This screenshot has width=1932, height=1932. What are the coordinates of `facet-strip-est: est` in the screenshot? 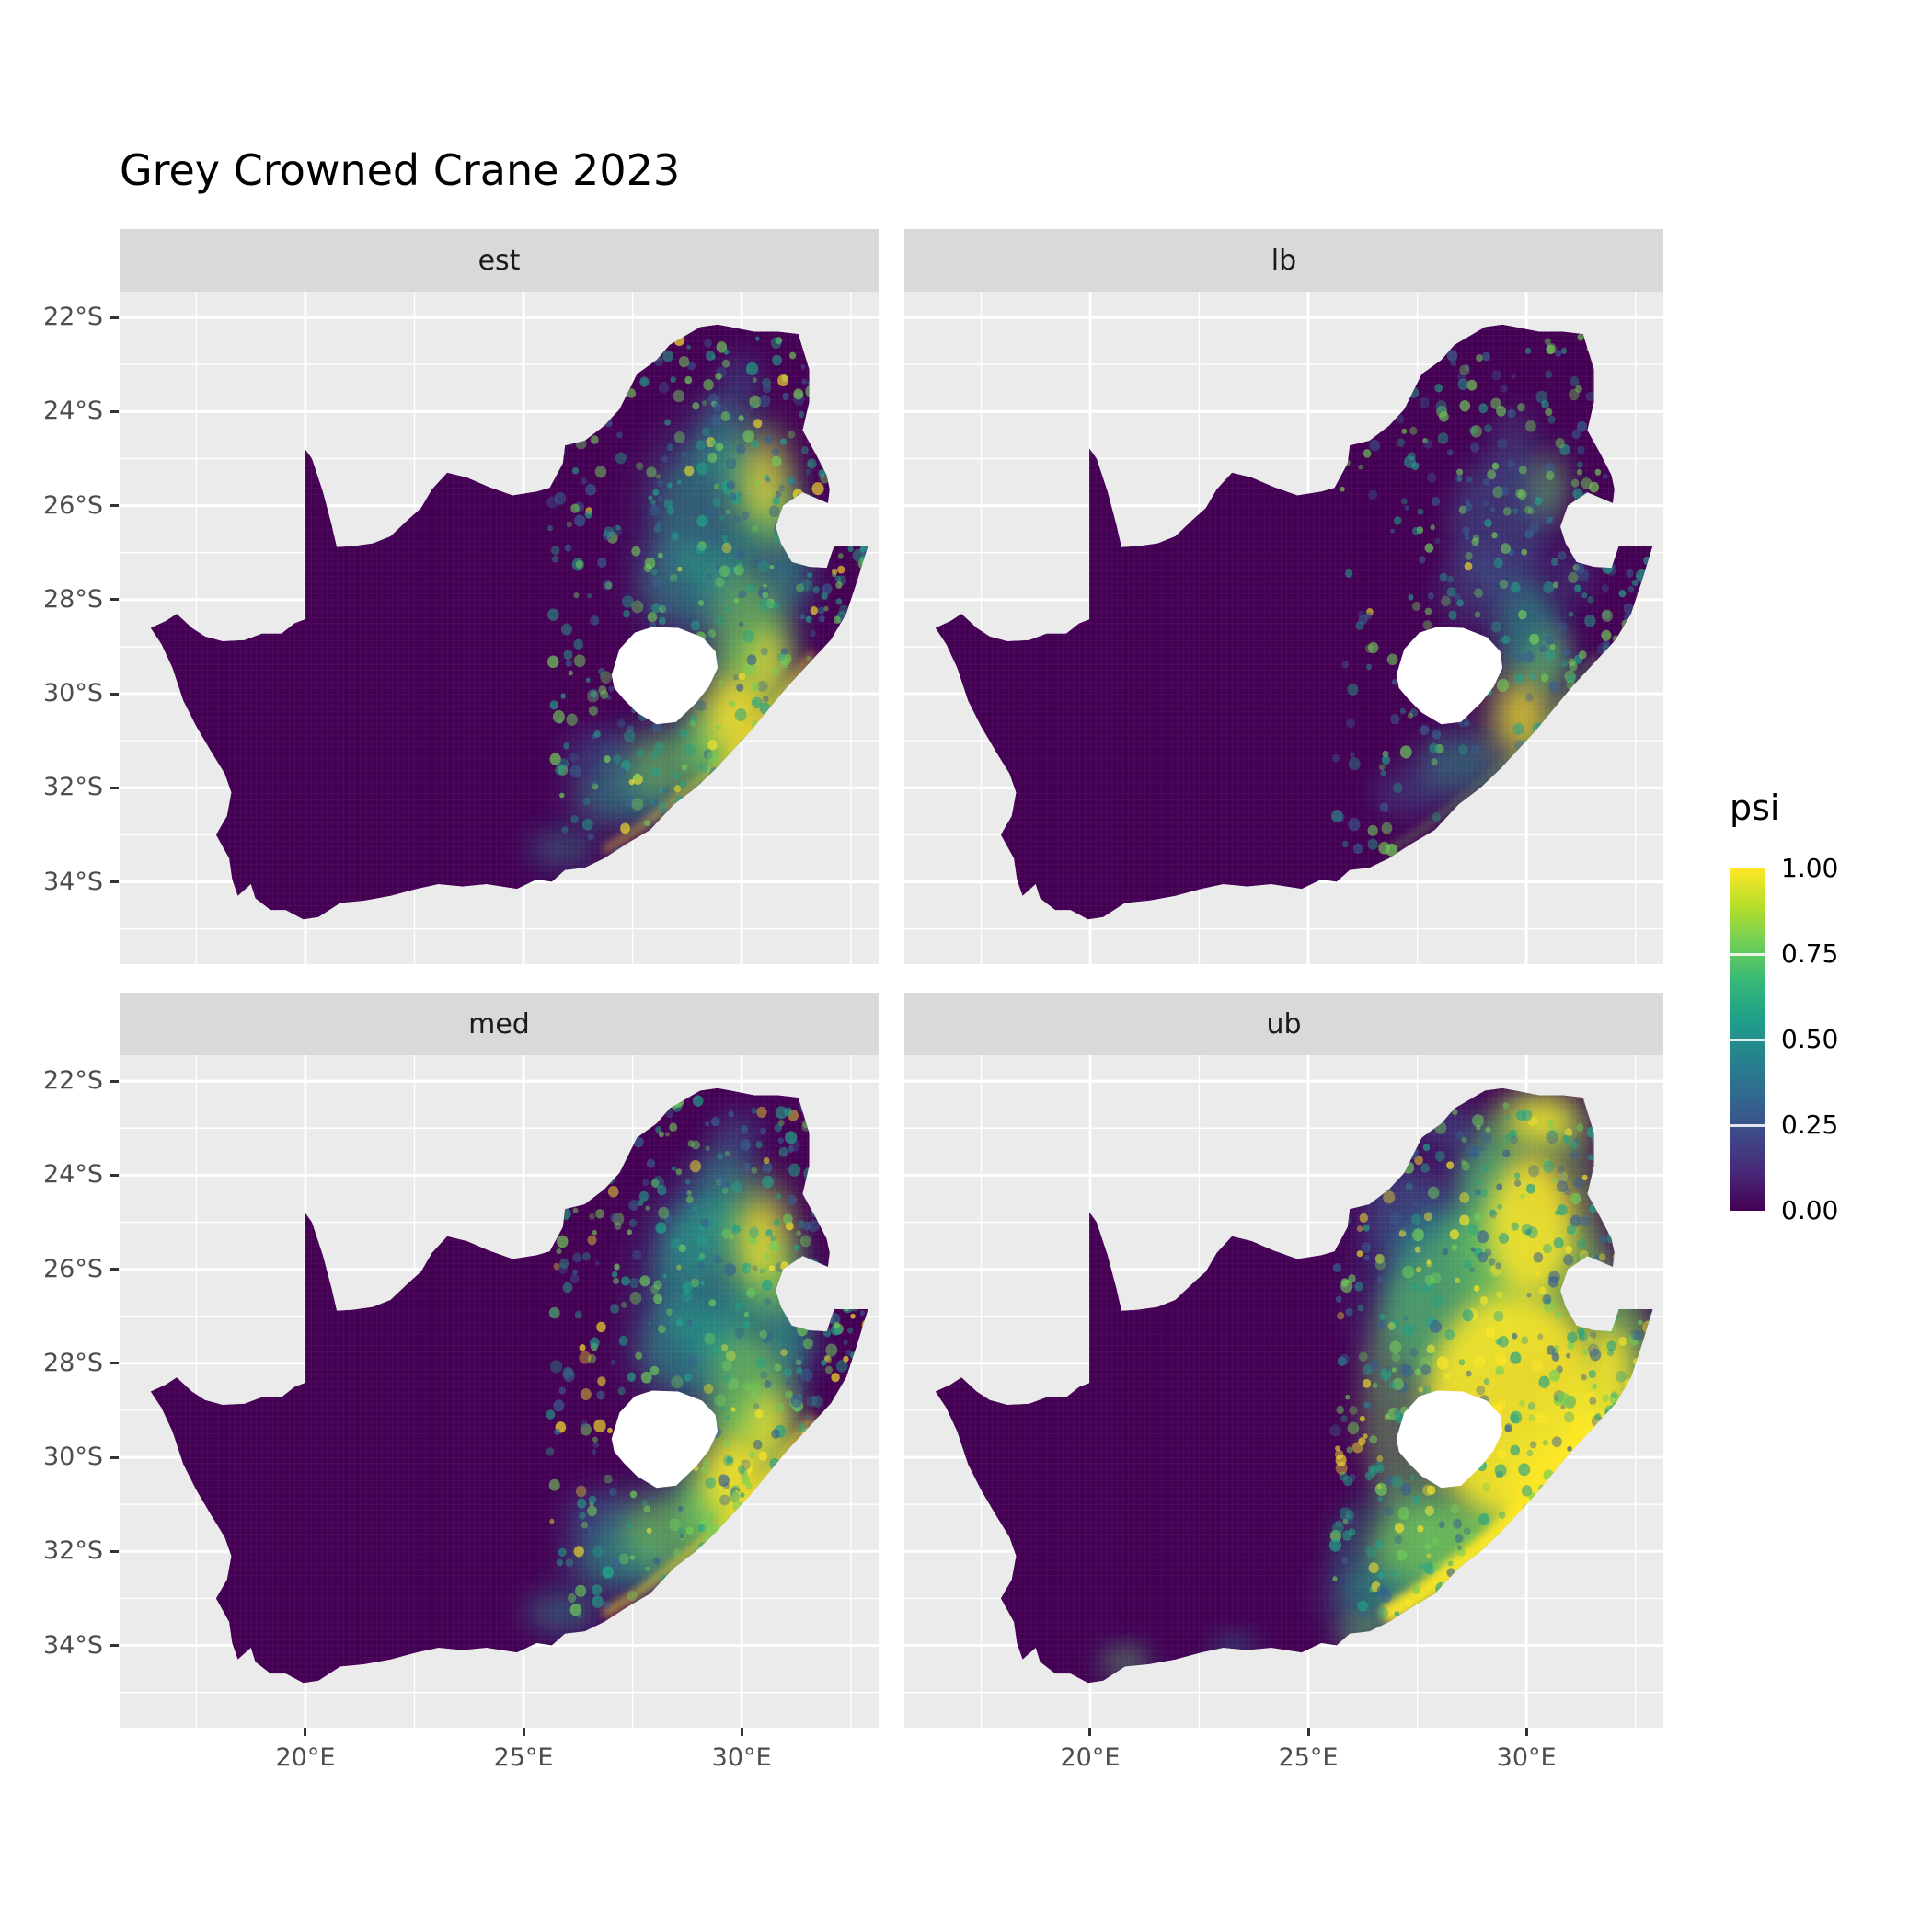 It's located at (499, 260).